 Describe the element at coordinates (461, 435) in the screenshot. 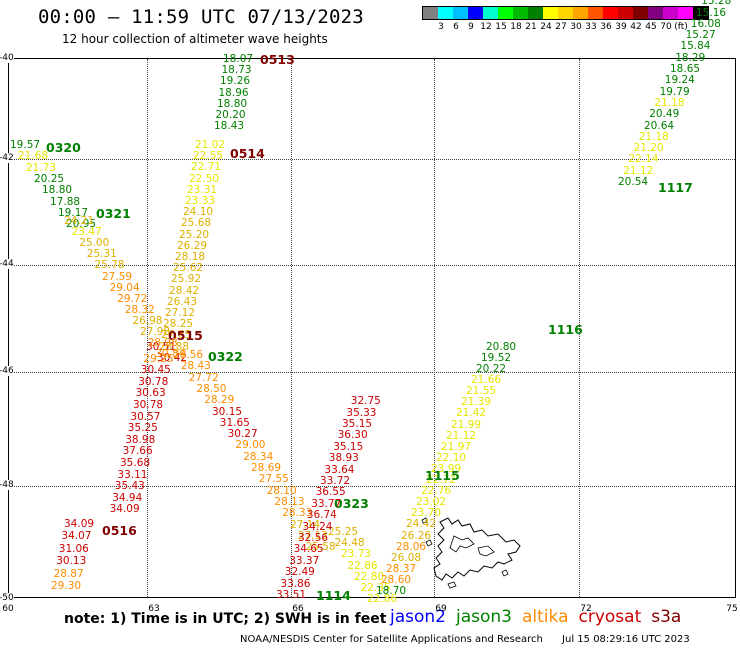

I see `wave-height-value: 21.12` at that location.